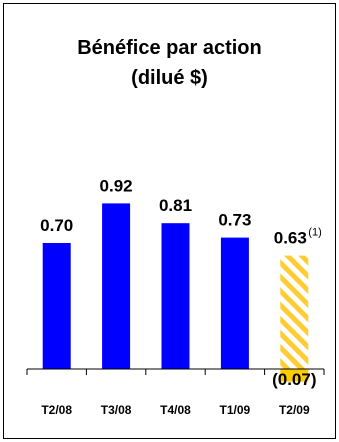  What do you see at coordinates (56, 225) in the screenshot?
I see `value-label-0: 0.70` at bounding box center [56, 225].